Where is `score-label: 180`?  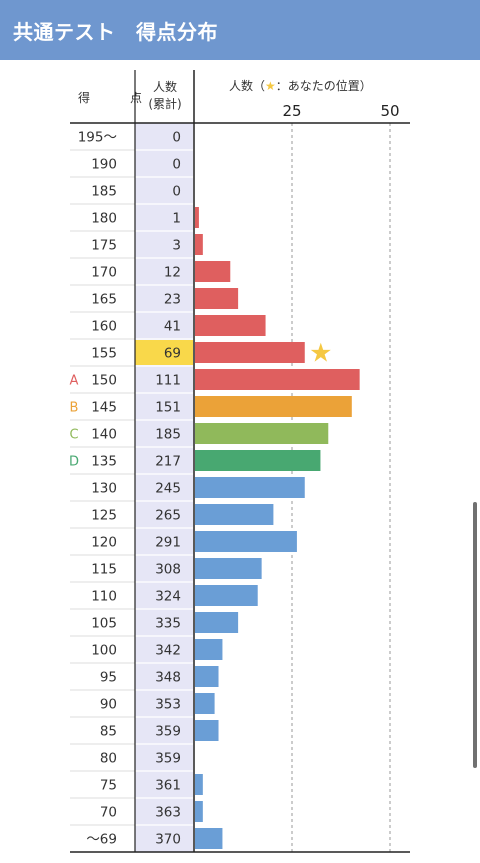 score-label: 180 is located at coordinates (104, 219).